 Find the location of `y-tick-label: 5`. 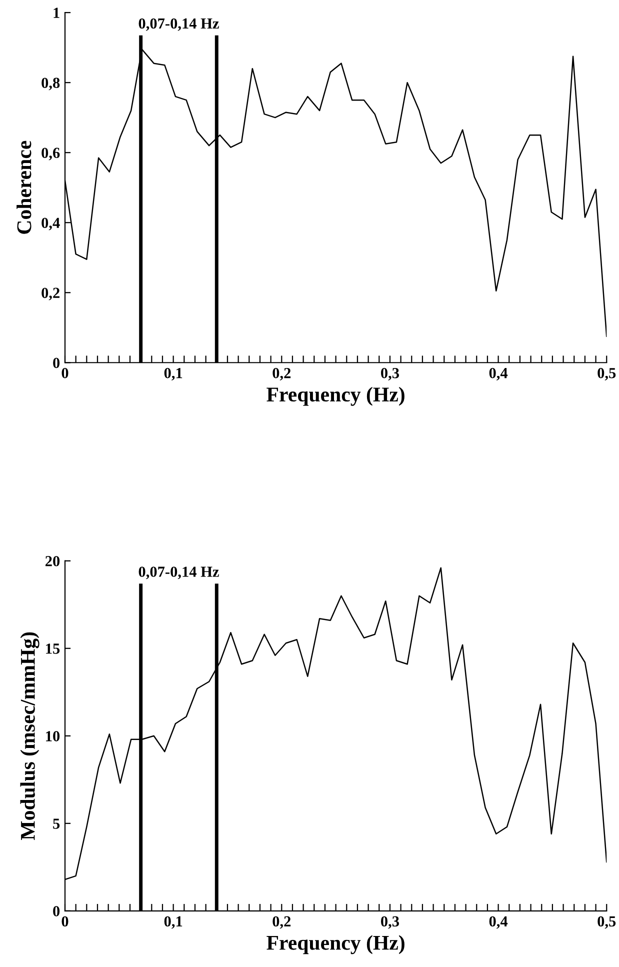

y-tick-label: 5 is located at coordinates (56, 823).